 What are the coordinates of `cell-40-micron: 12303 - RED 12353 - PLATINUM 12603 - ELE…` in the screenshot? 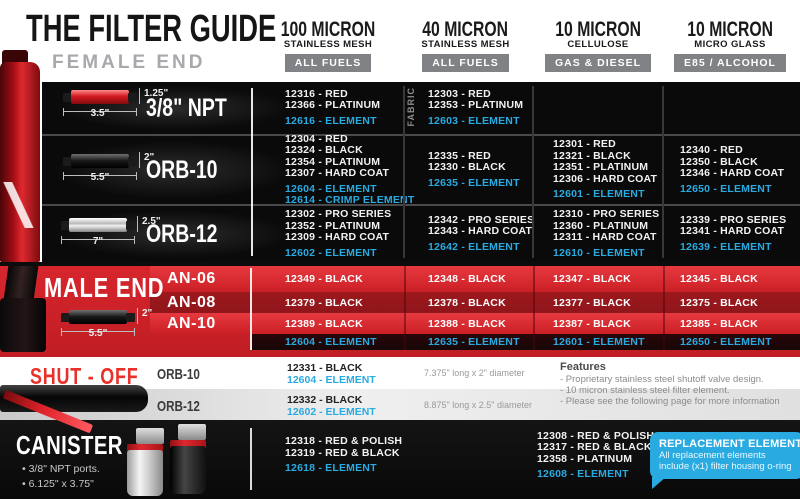 It's located at (466, 108).